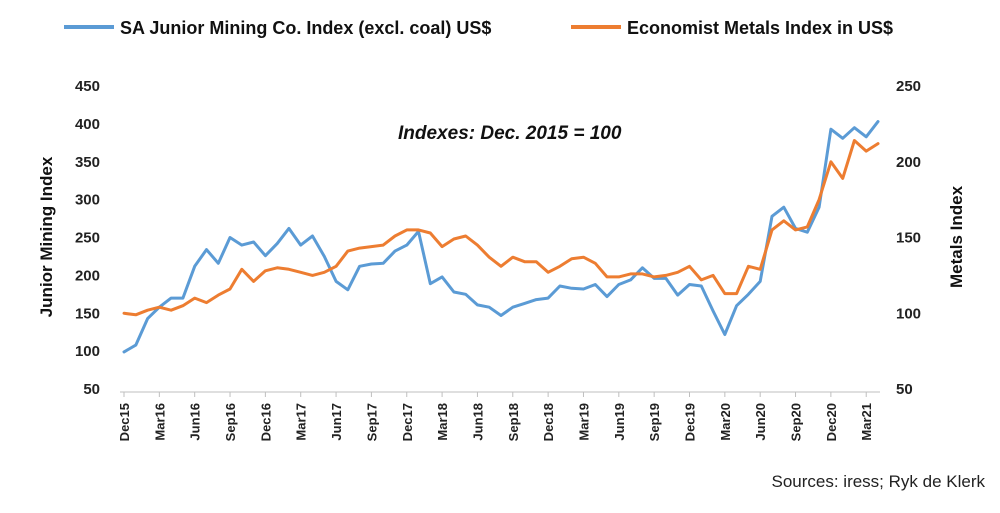 Image resolution: width=1000 pixels, height=513 pixels. Describe the element at coordinates (908, 86) in the screenshot. I see `y-right-tick-label: 250` at that location.